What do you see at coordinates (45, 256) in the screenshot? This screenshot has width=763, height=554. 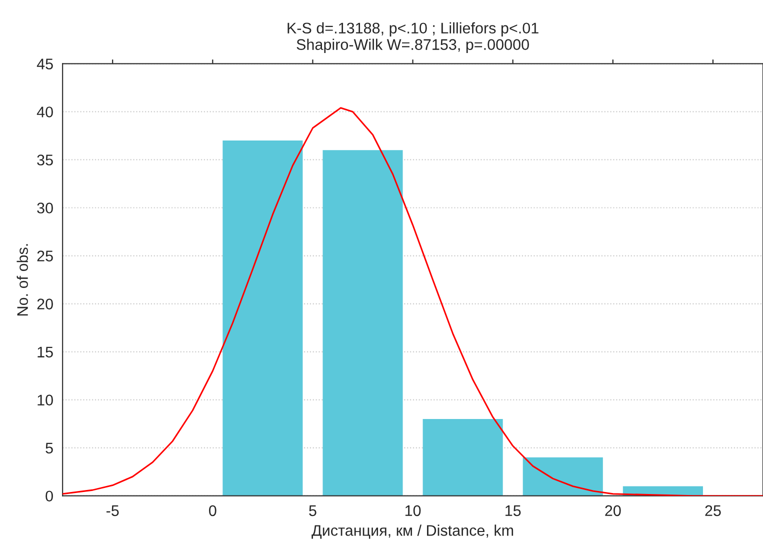 I see `y-tick-label: 25` at bounding box center [45, 256].